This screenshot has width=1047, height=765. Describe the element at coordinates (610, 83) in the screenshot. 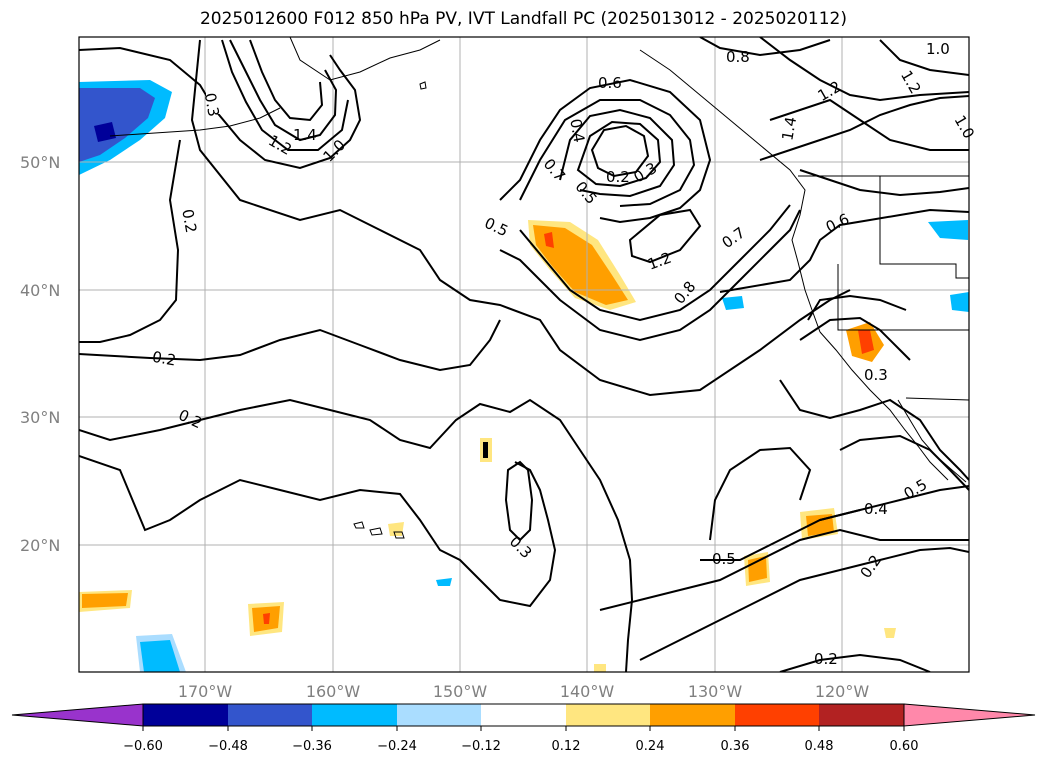

I see `contour-label: 0.6` at that location.